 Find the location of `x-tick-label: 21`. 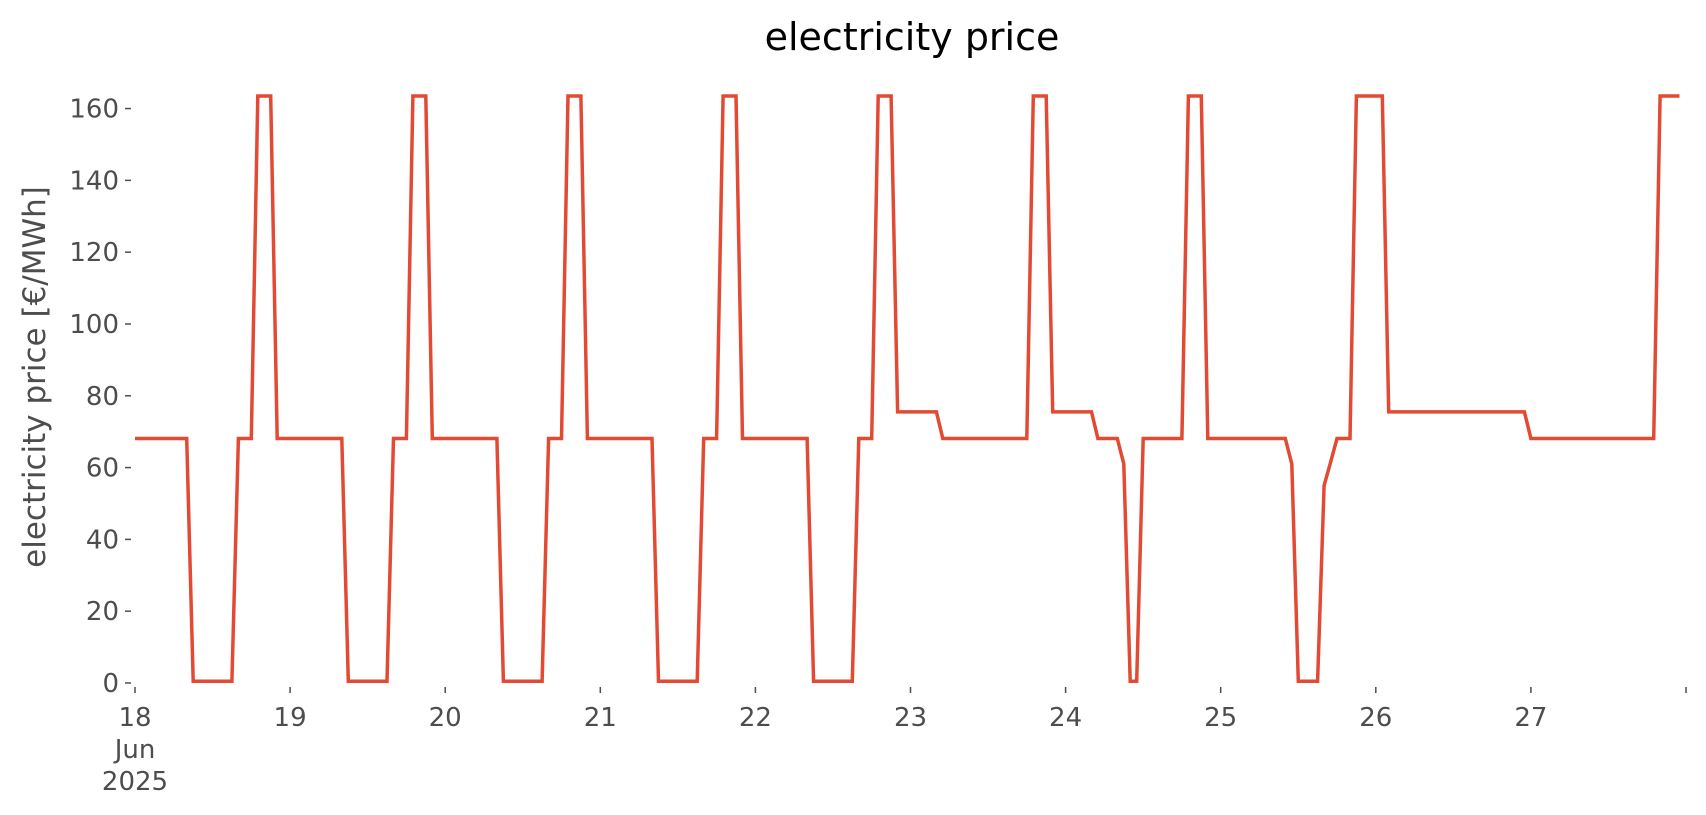

x-tick-label: 21 is located at coordinates (600, 718).